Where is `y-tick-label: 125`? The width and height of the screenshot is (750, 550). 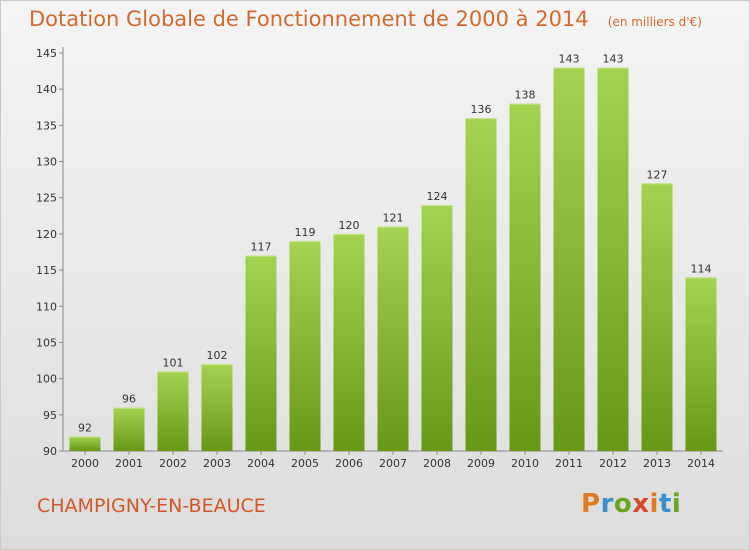 y-tick-label: 125 is located at coordinates (46, 198).